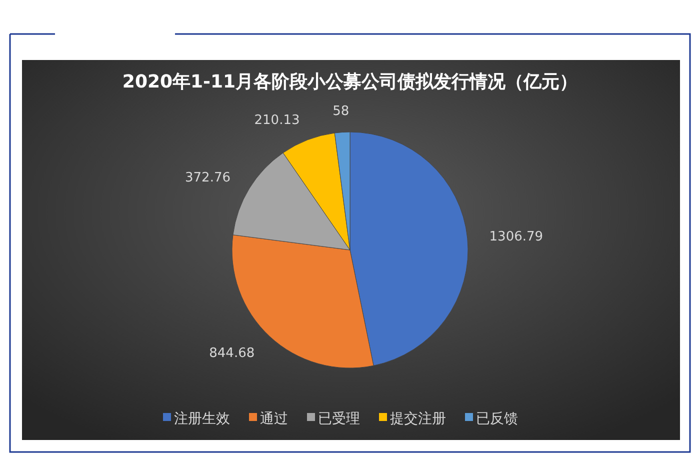 The width and height of the screenshot is (700, 461). What do you see at coordinates (208, 178) in the screenshot?
I see `data-label: 372.76` at bounding box center [208, 178].